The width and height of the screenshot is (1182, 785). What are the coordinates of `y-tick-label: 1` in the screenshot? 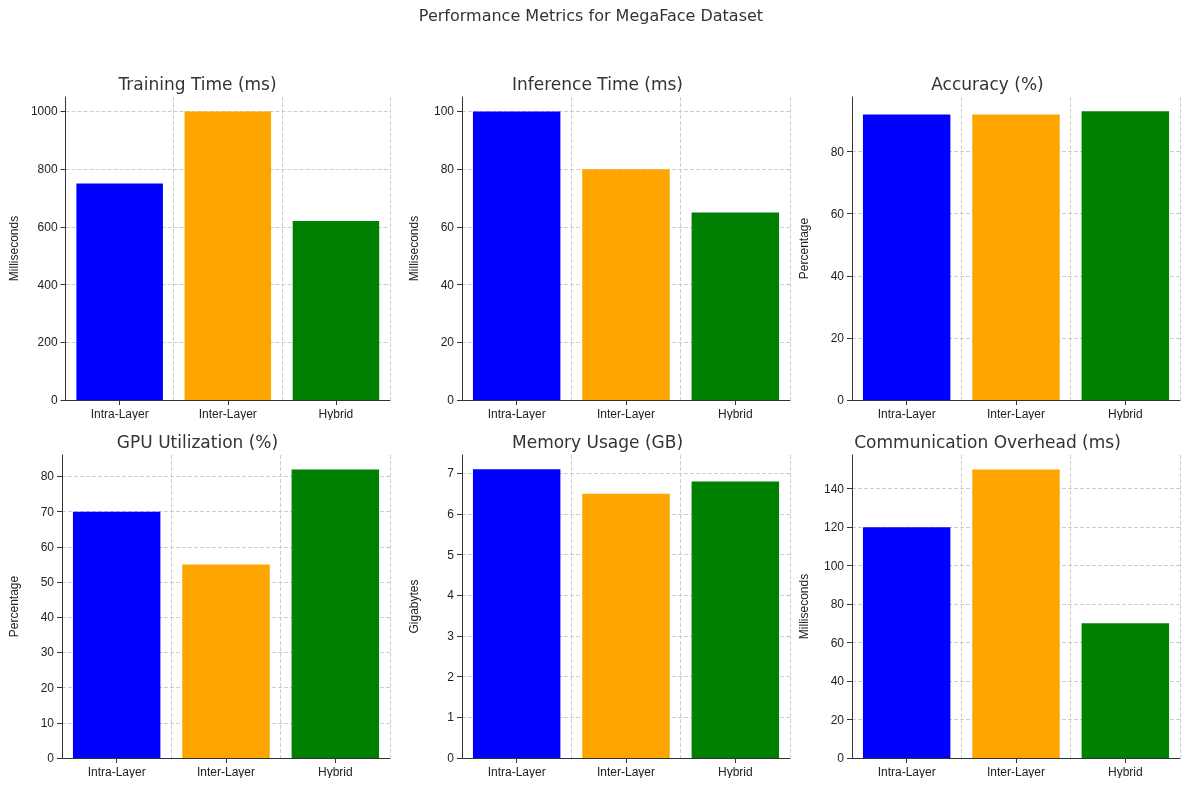 It's located at (451, 717).